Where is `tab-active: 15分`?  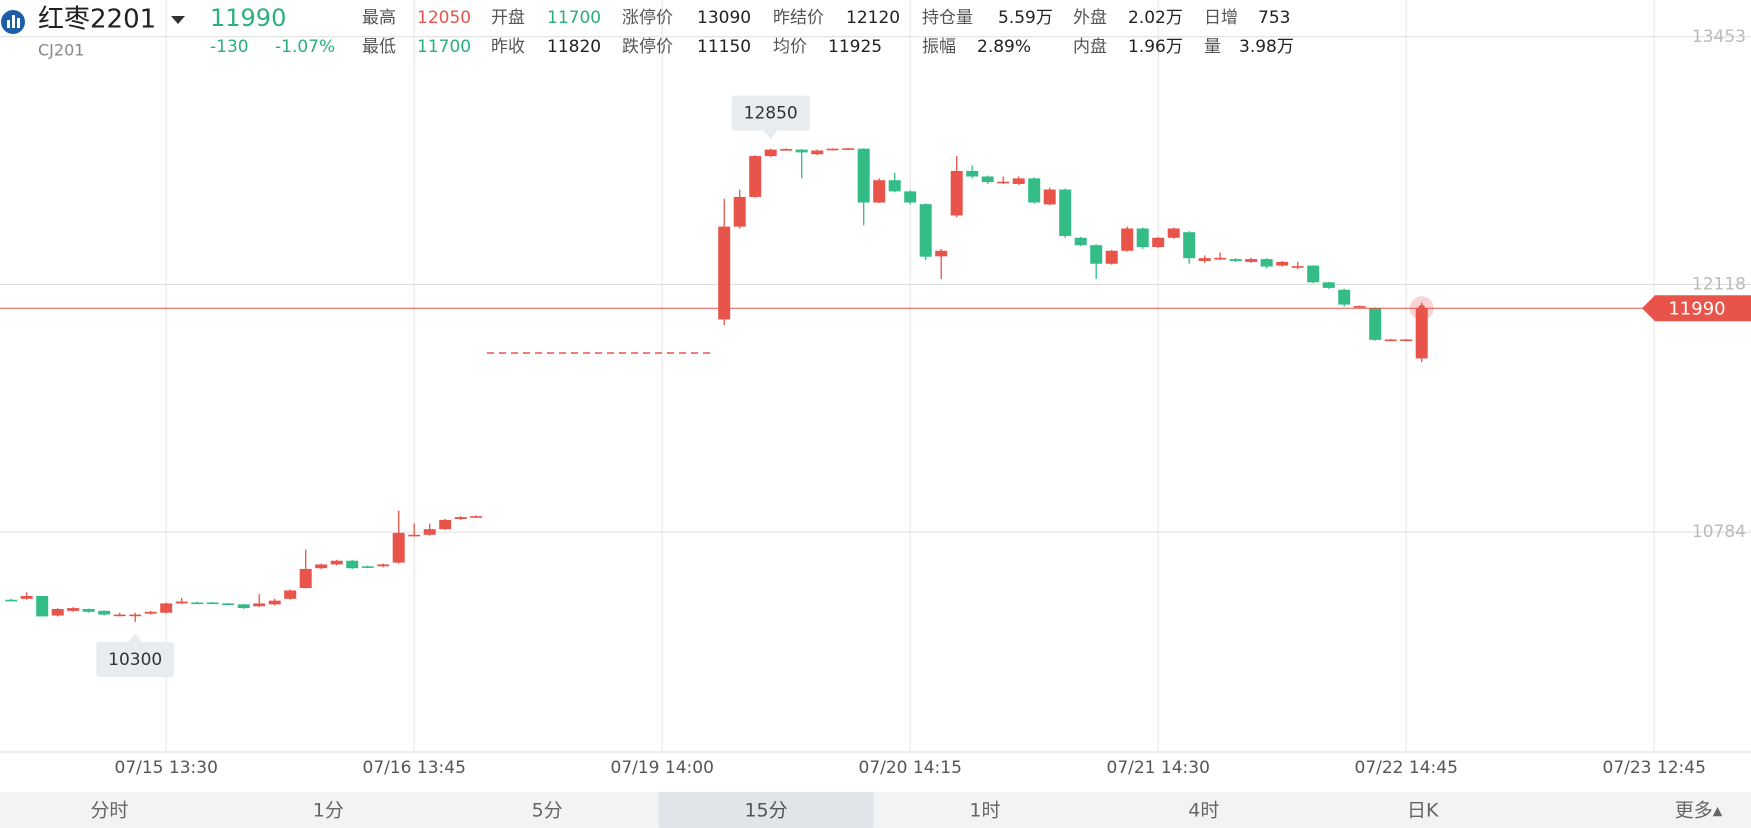 tab-active: 15分 is located at coordinates (765, 811).